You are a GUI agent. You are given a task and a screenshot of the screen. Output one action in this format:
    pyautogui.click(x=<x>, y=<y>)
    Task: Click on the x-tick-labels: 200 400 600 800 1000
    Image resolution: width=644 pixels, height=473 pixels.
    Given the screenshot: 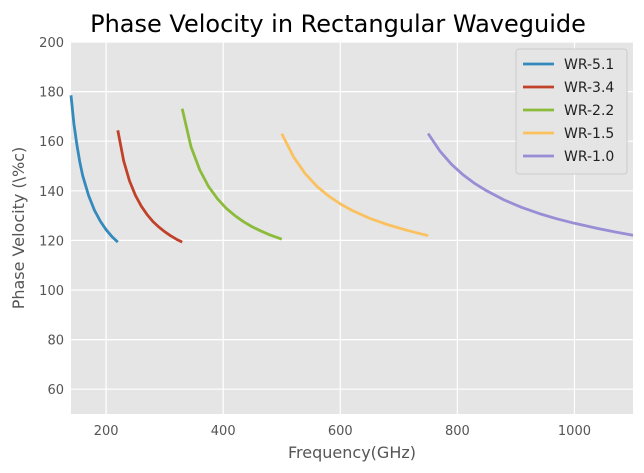 What is the action you would take?
    pyautogui.click(x=342, y=431)
    